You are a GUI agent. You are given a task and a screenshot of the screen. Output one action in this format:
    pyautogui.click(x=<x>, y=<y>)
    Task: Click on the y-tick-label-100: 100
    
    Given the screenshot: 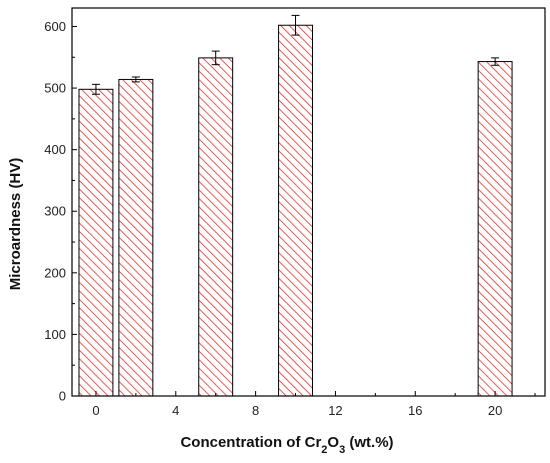 What is the action you would take?
    pyautogui.click(x=55, y=334)
    